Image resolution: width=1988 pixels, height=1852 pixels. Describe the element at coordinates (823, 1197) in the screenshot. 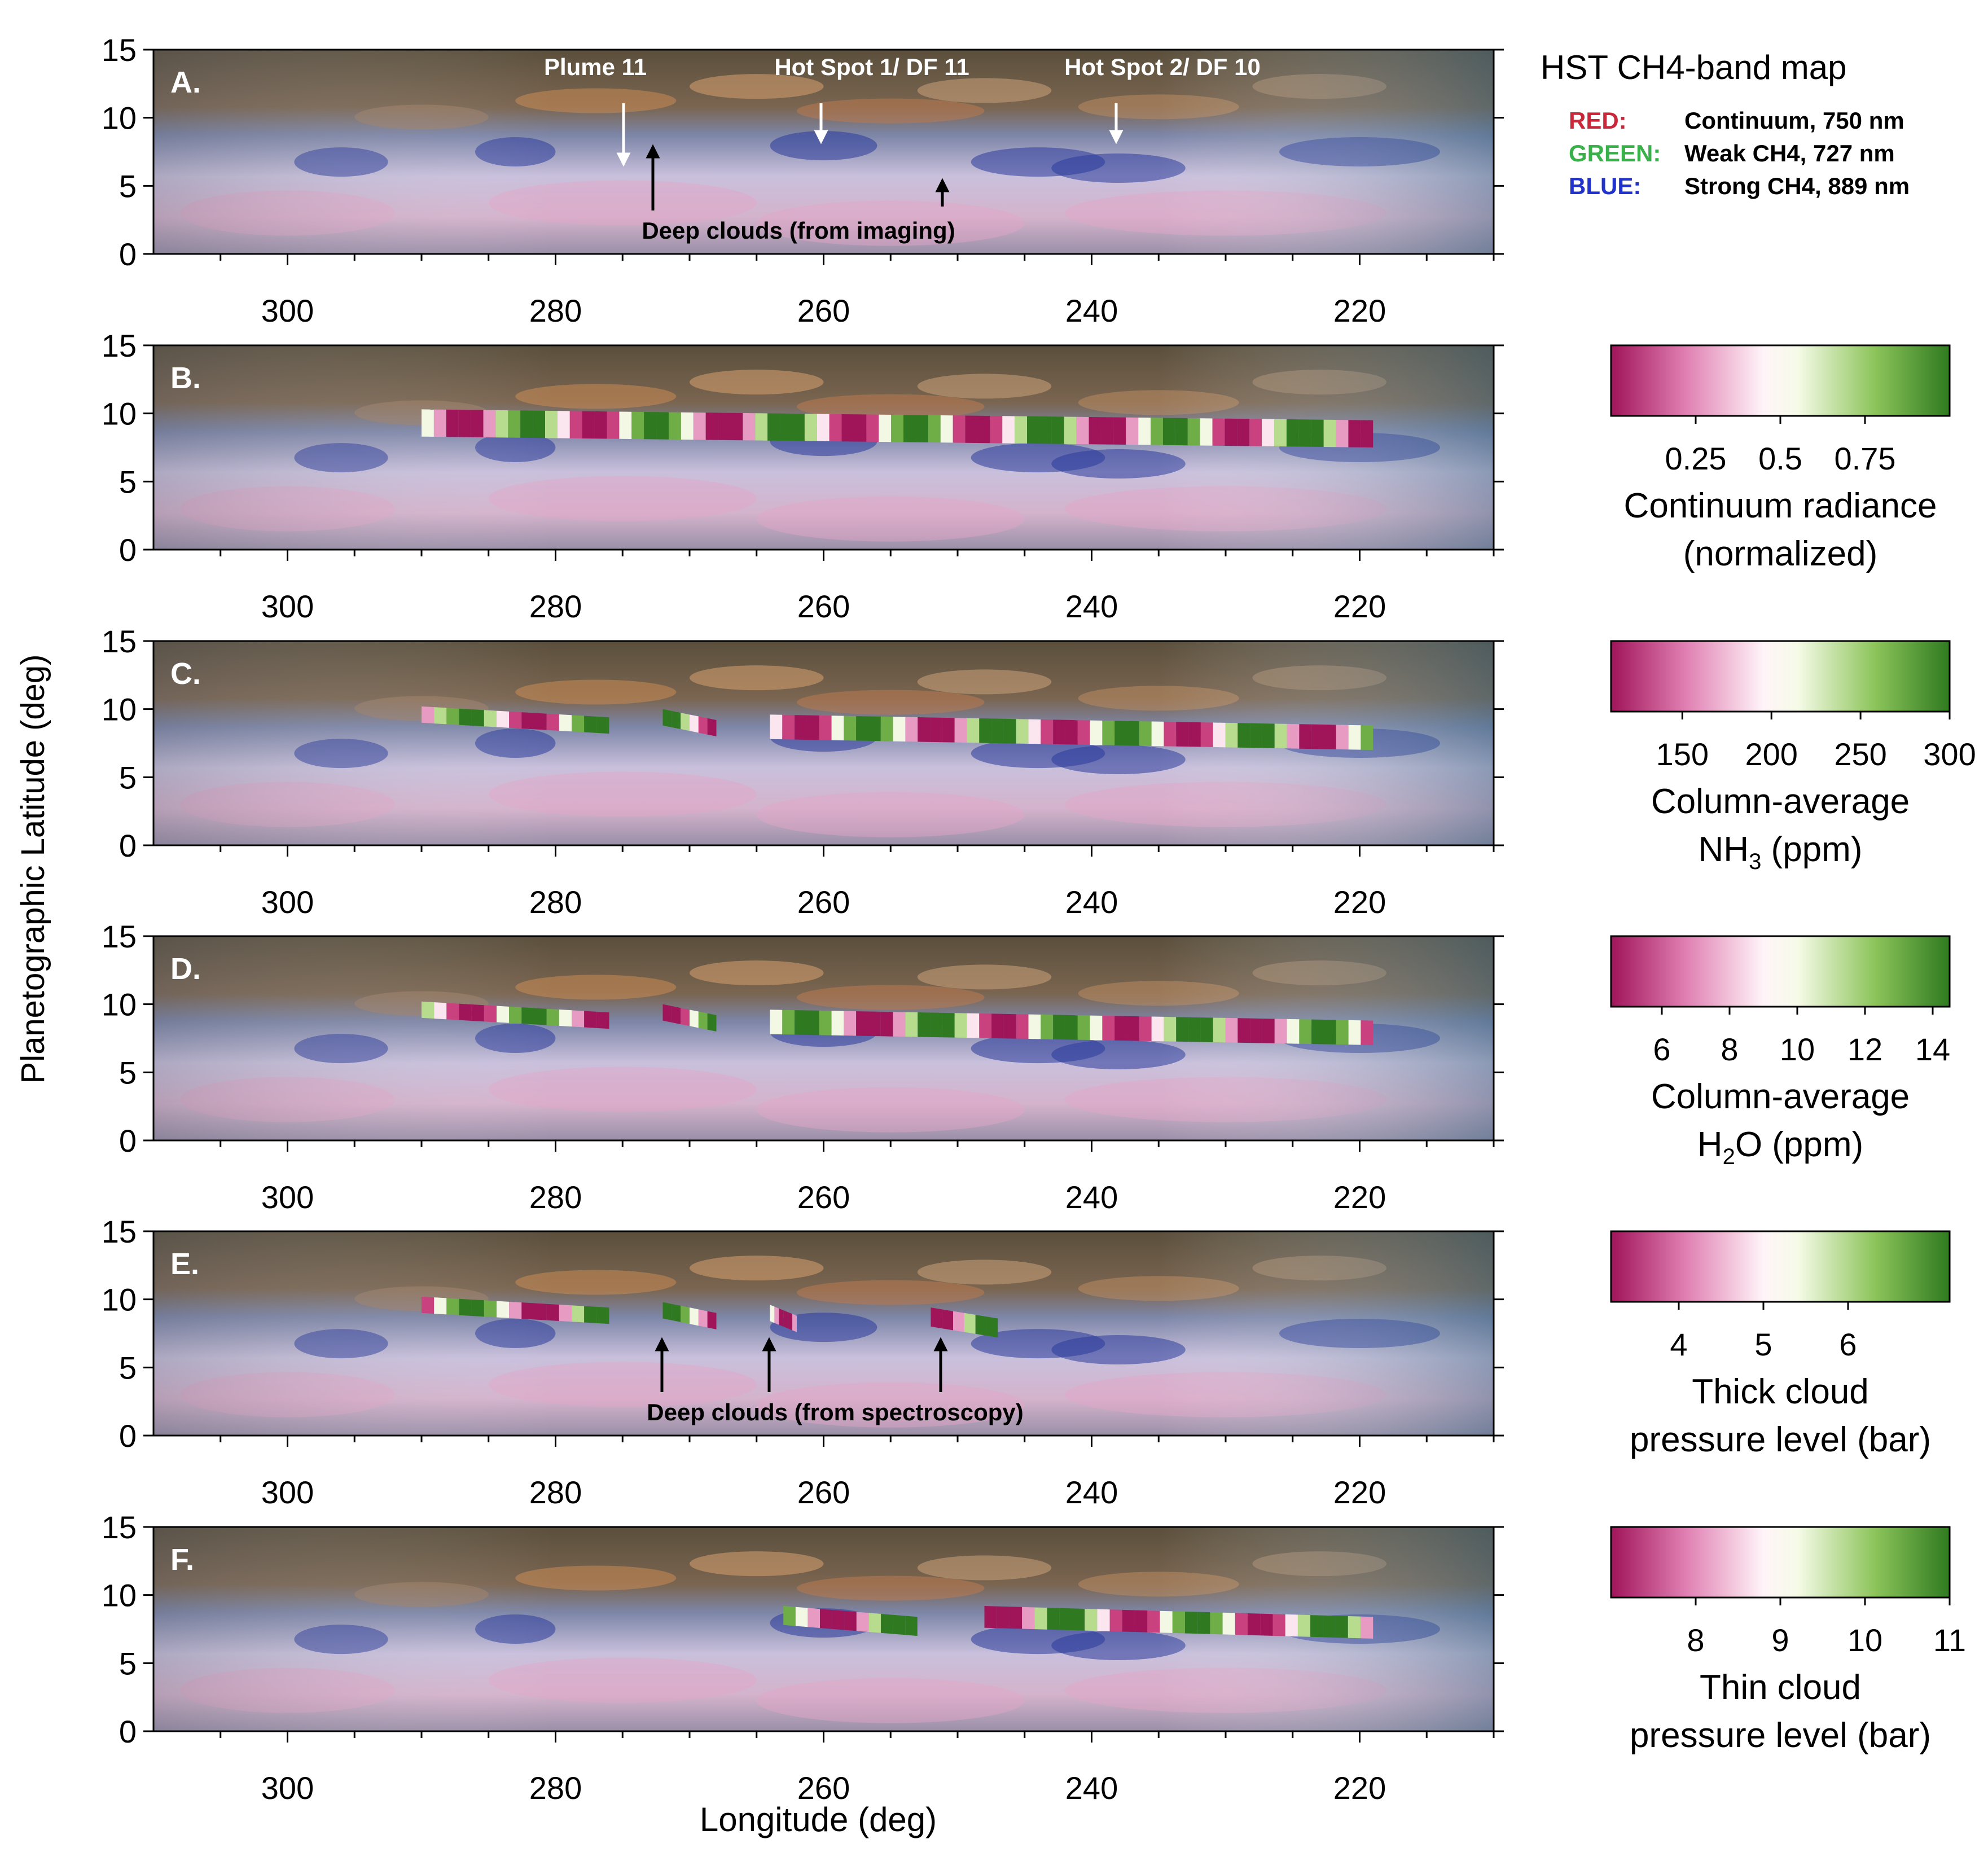

I see `x-tick-label: 260` at that location.